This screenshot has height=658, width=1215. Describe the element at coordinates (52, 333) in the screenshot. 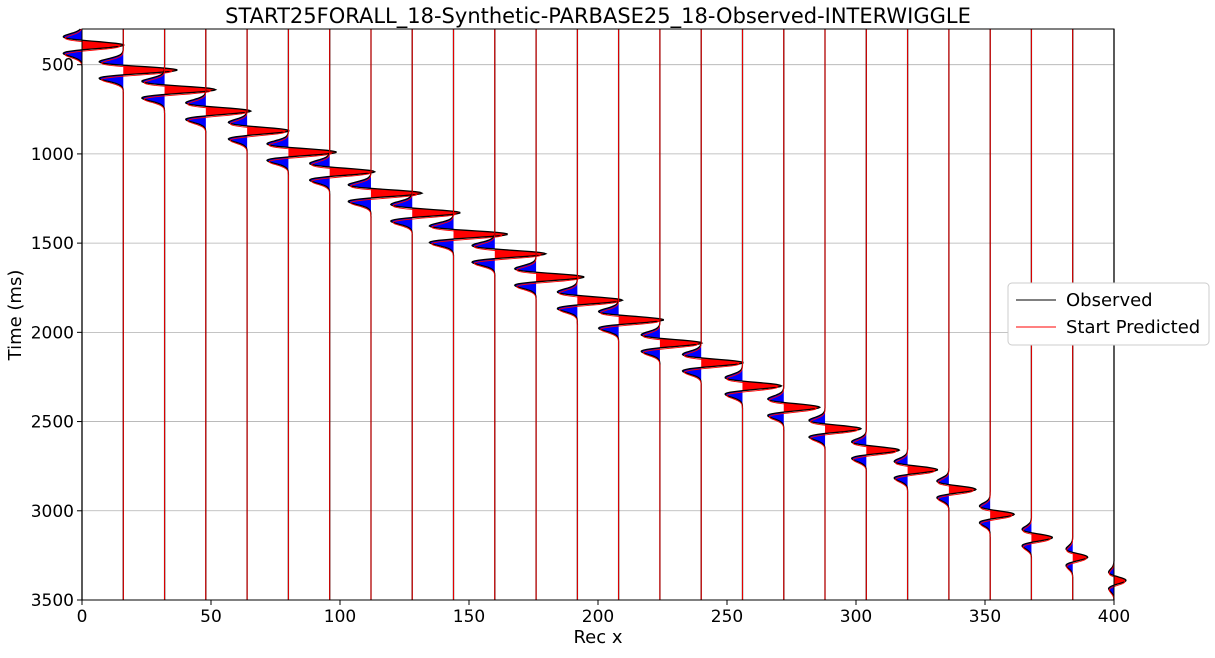

I see `y-tick-label: 2000` at that location.